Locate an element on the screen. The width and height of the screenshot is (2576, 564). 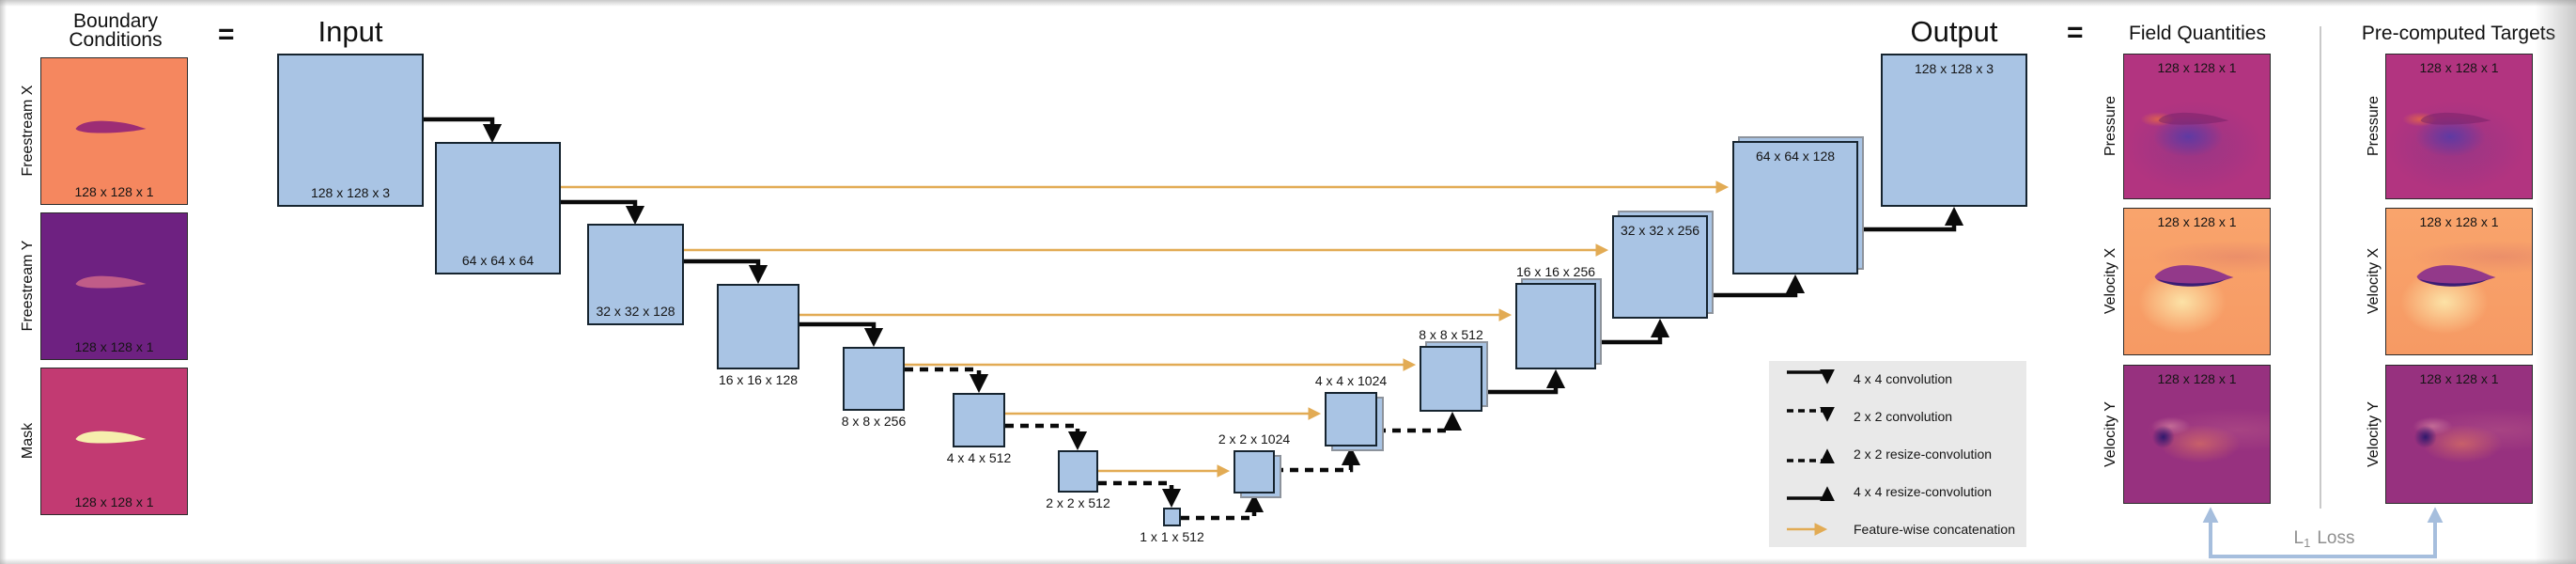
freestream-x-image: 128 x 128 x 1 is located at coordinates (114, 131).